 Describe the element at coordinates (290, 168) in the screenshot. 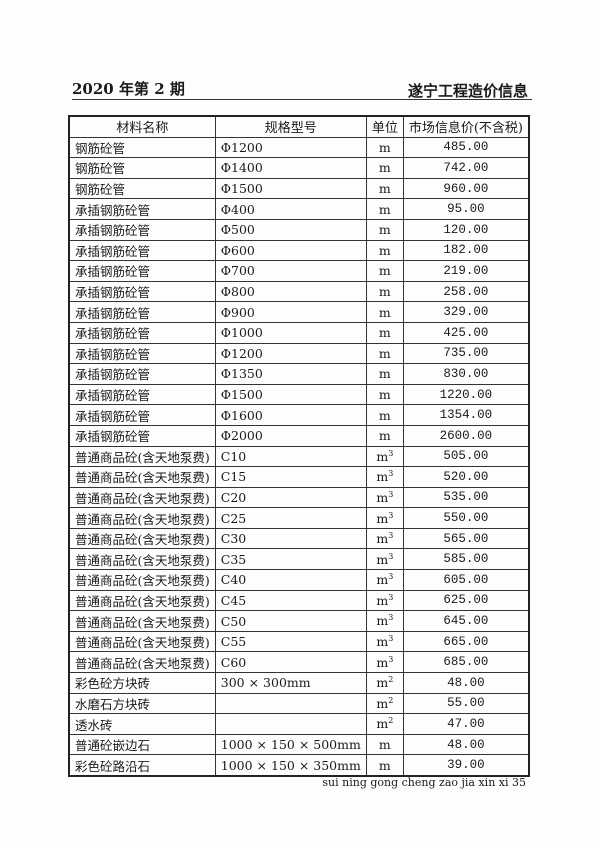

I see `spec: Φ1400` at that location.